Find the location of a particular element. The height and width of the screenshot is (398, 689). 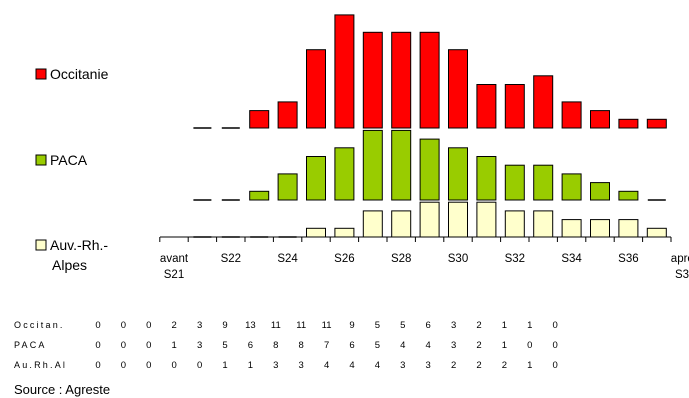

x-tick-label: S22 is located at coordinates (231, 259).